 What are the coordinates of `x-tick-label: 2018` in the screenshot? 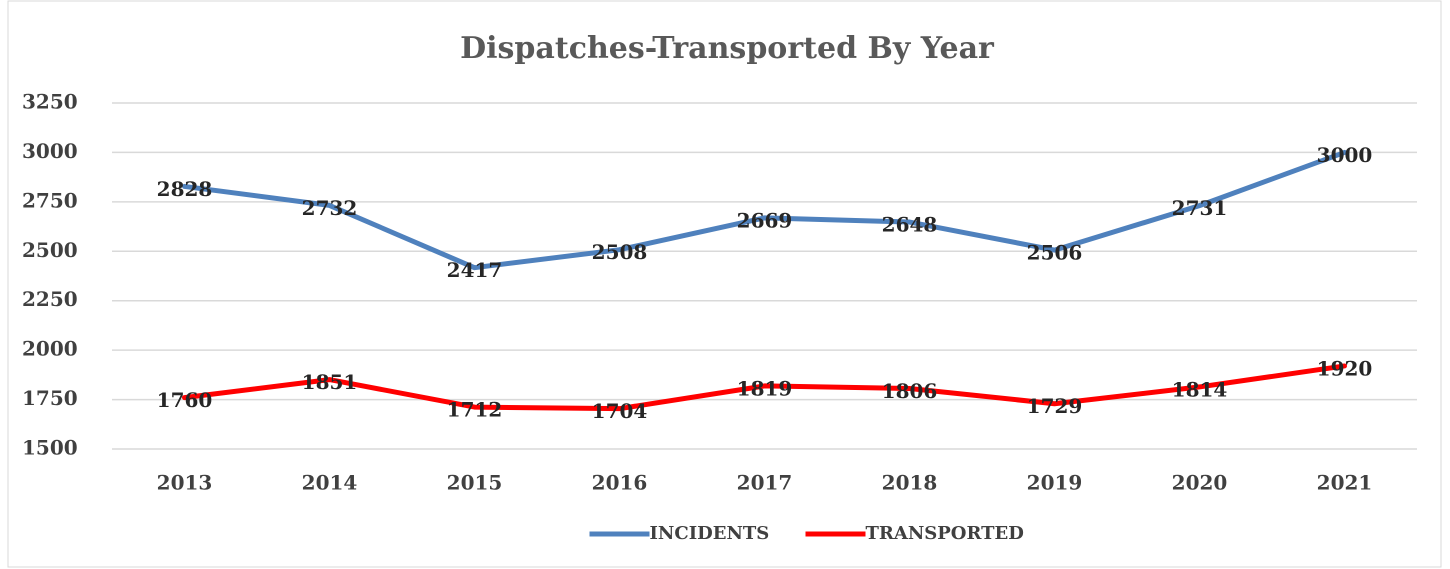 It's located at (910, 483).